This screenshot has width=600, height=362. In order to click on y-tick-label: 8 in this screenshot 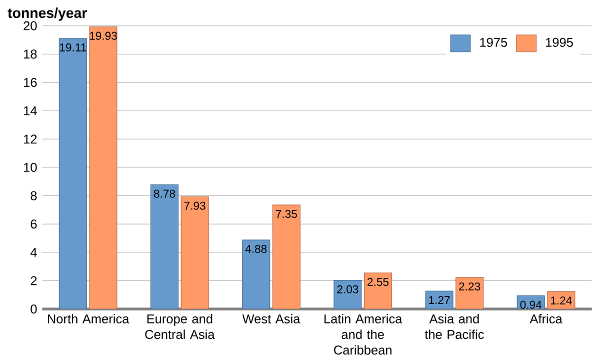, I will do `click(33, 195)`.